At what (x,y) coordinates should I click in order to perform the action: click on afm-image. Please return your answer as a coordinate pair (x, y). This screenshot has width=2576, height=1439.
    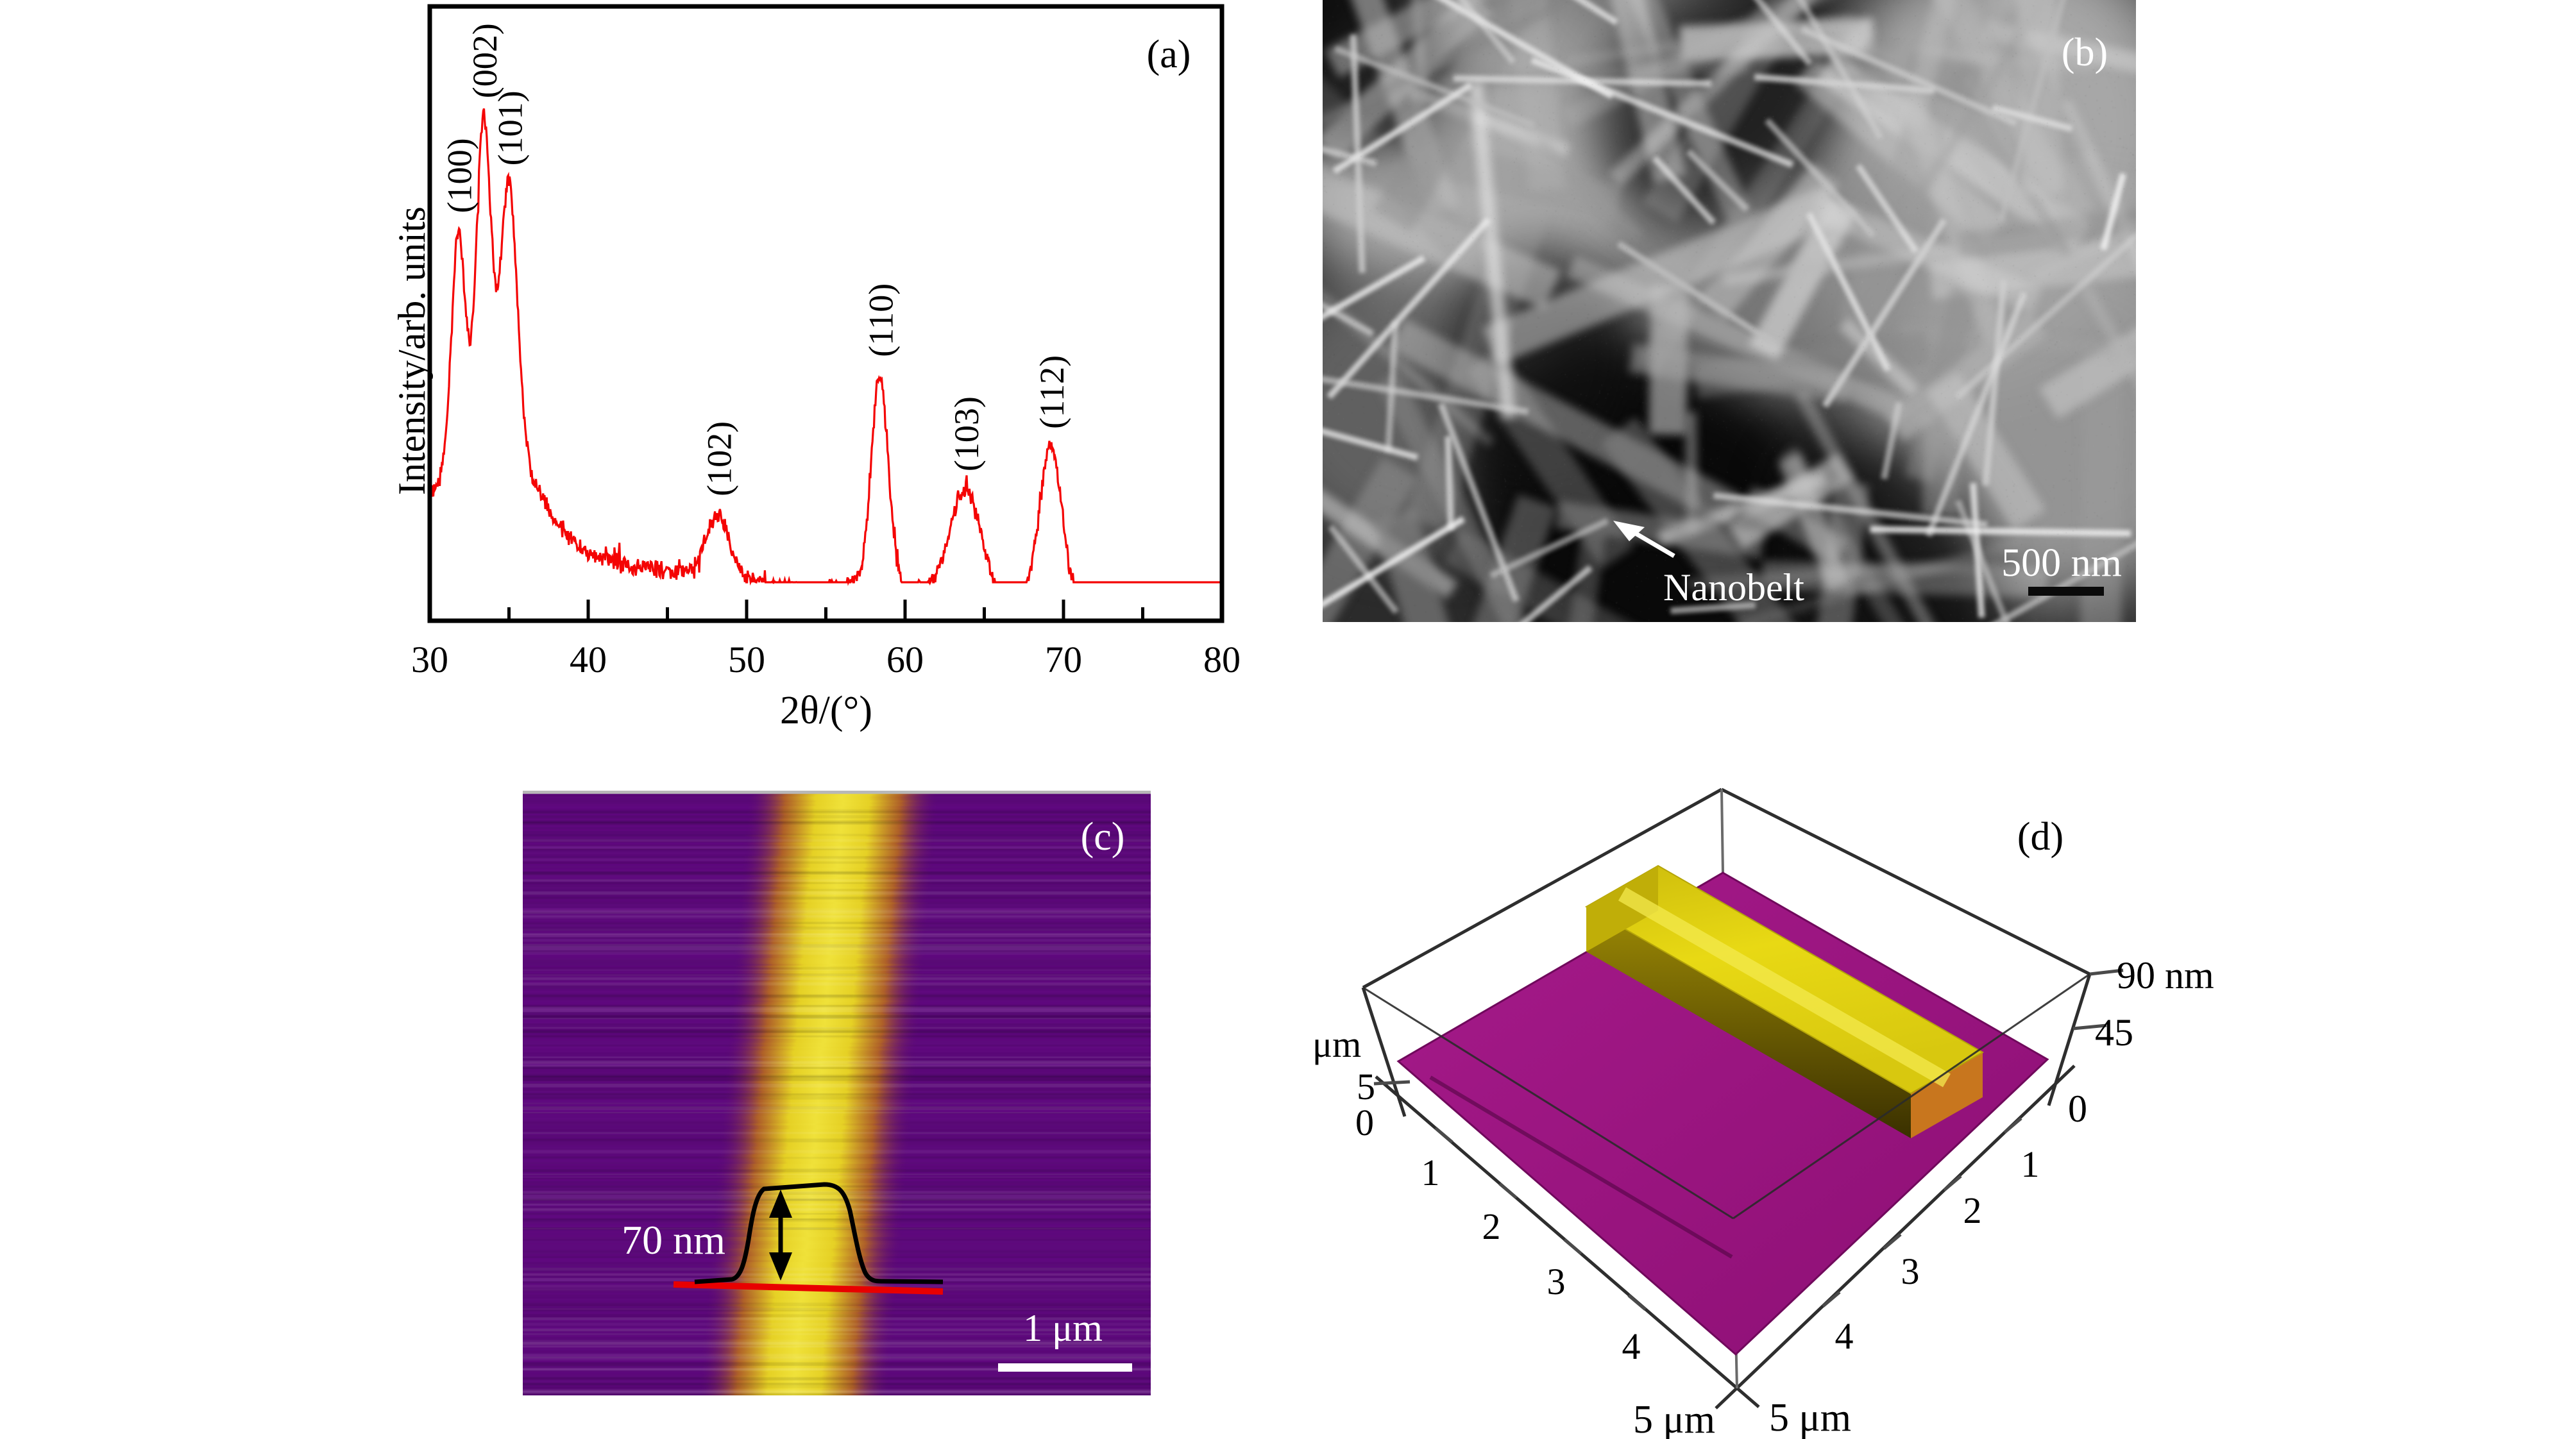
    Looking at the image, I should click on (837, 1093).